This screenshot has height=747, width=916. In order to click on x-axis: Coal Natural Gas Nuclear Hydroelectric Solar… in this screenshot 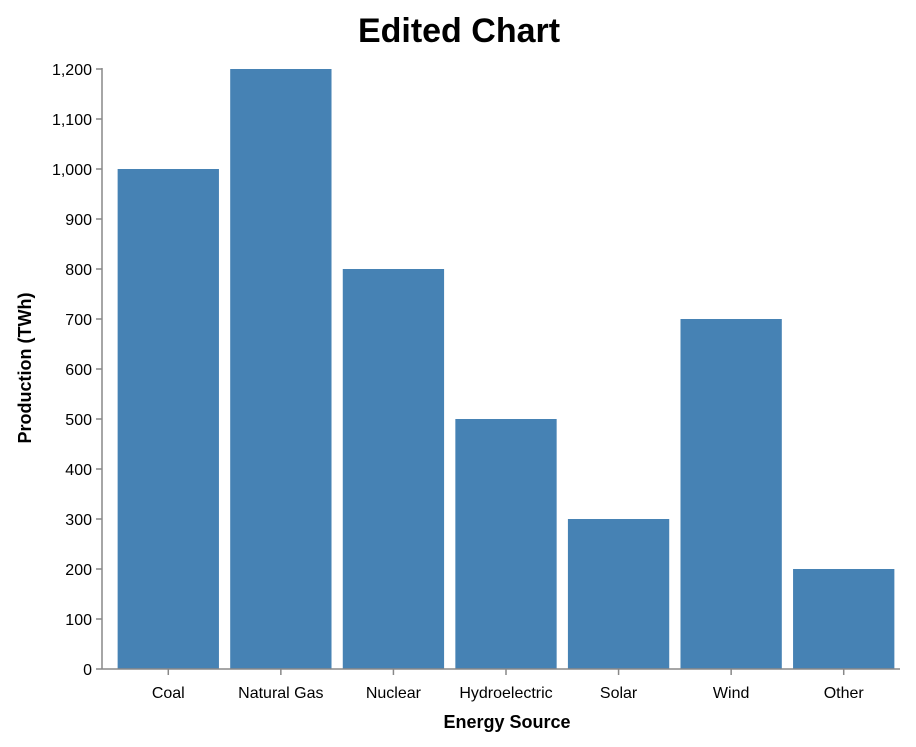, I will do `click(501, 700)`.